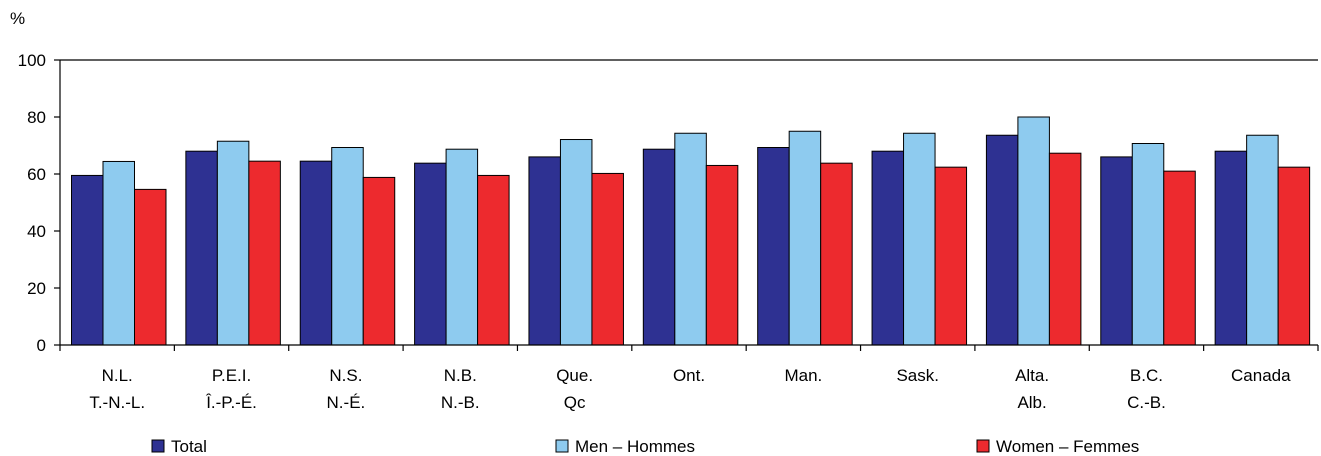 The width and height of the screenshot is (1321, 456). Describe the element at coordinates (36, 231) in the screenshot. I see `y-tick-label: 40` at that location.